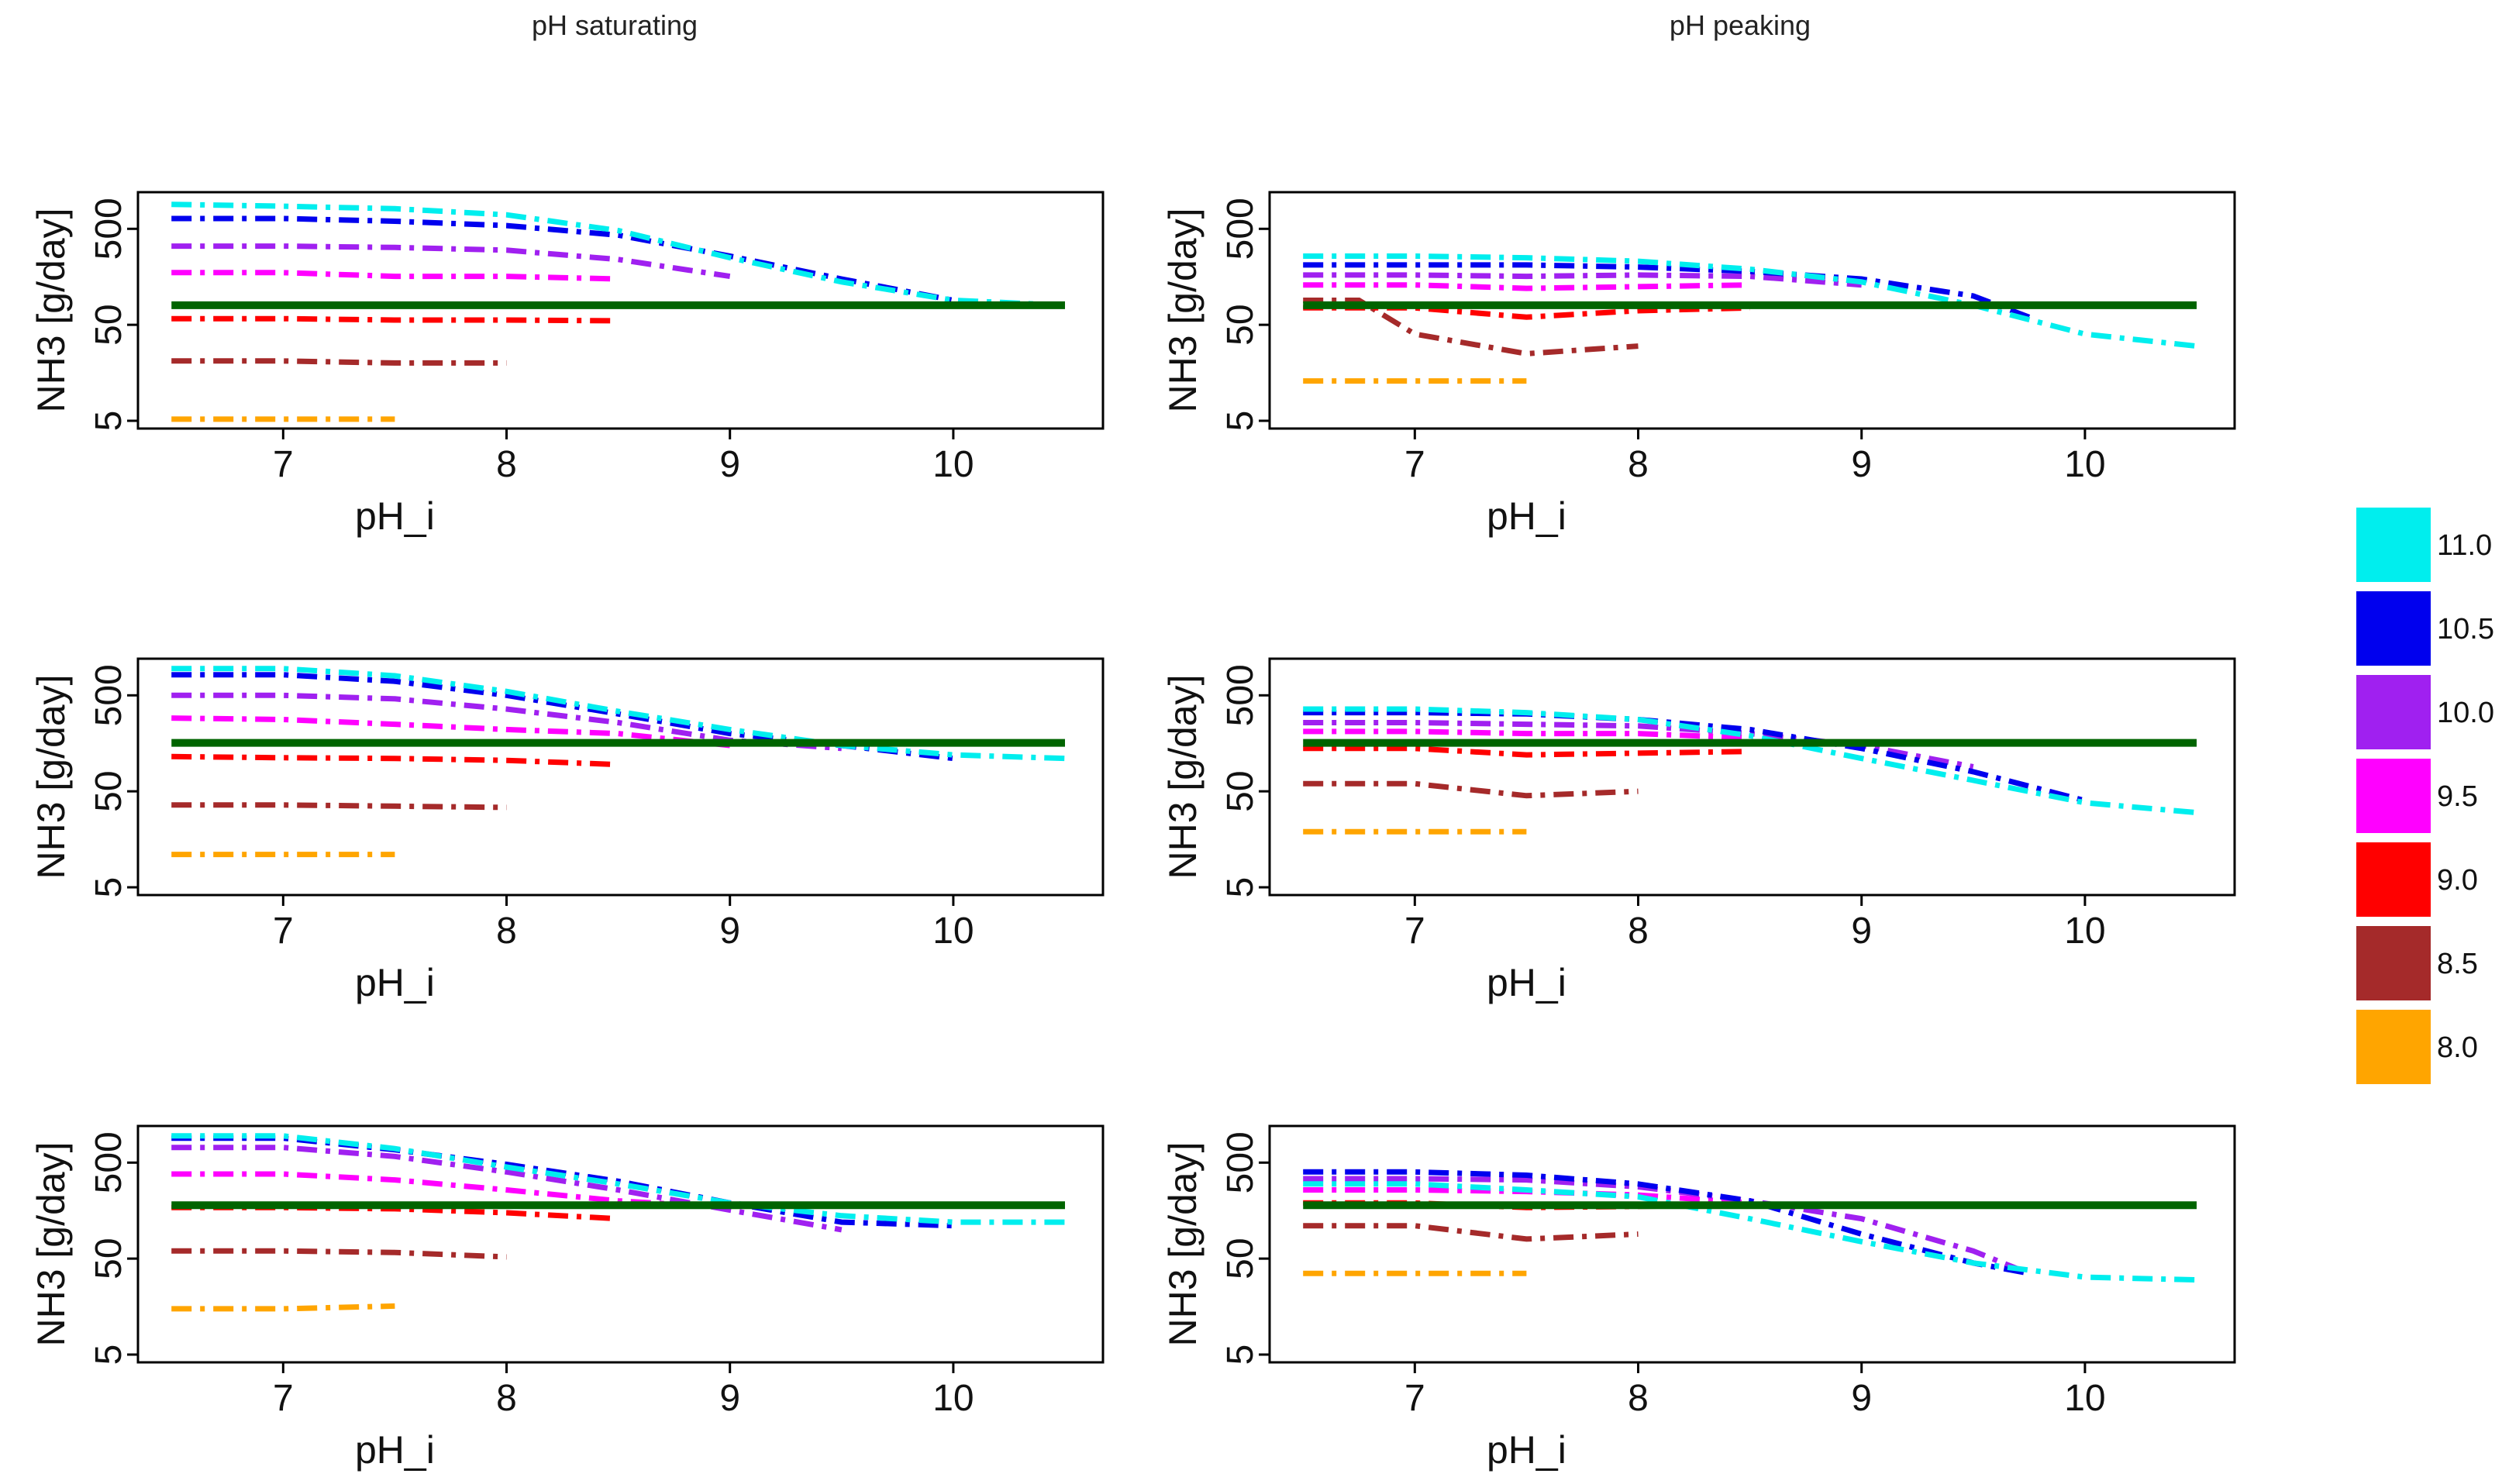 This screenshot has width=2509, height=1484. I want to click on legend-label: 10.5, so click(2465, 629).